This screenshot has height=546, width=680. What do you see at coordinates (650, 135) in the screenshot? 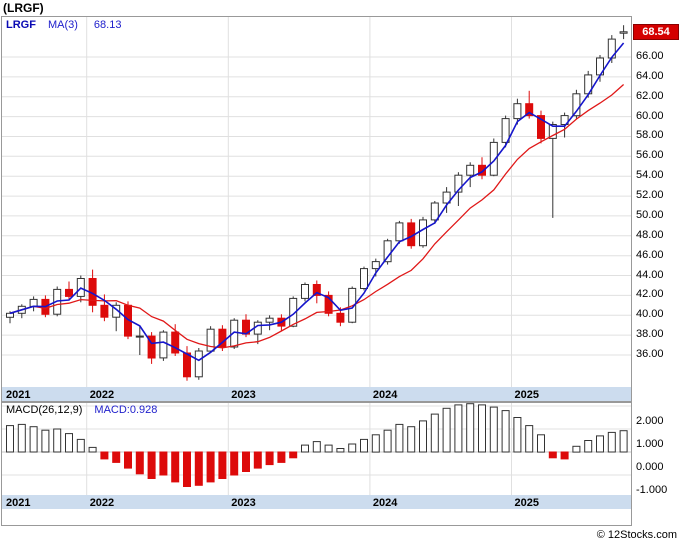
I see `price-axis-label: 58.00` at bounding box center [650, 135].